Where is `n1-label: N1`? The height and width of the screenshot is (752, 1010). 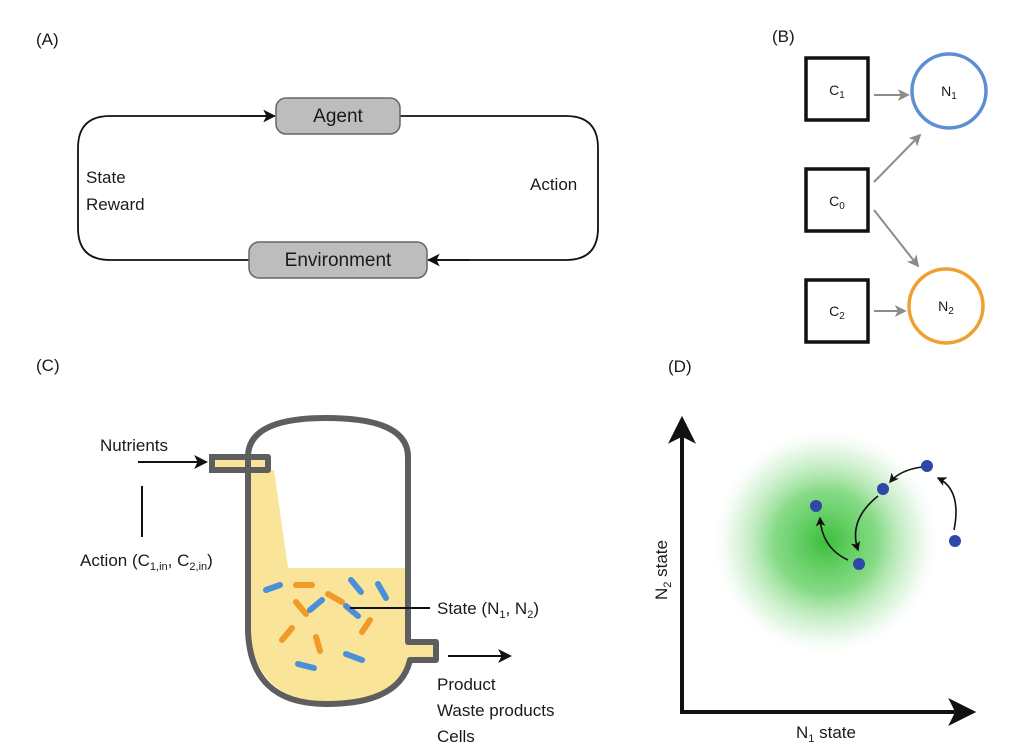 n1-label: N1 is located at coordinates (949, 92).